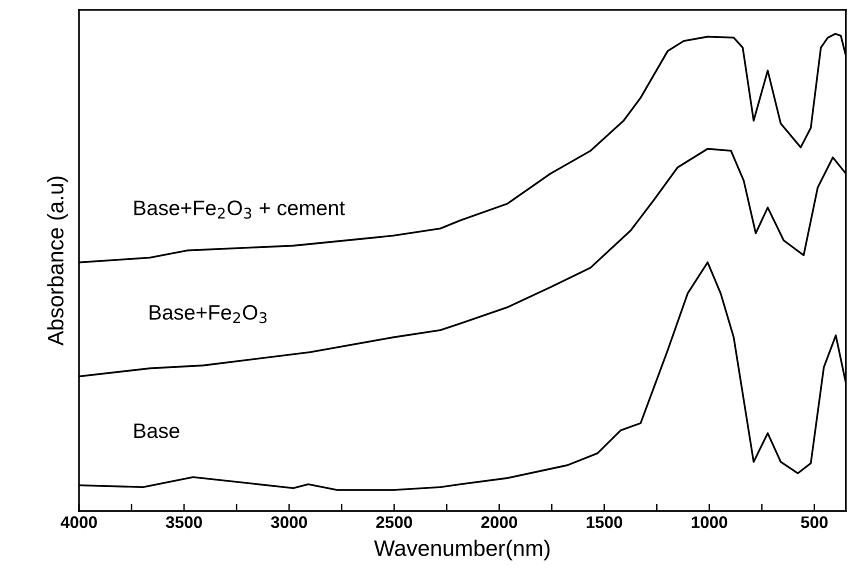 This screenshot has height=586, width=854. I want to click on series-label: Base, so click(157, 431).